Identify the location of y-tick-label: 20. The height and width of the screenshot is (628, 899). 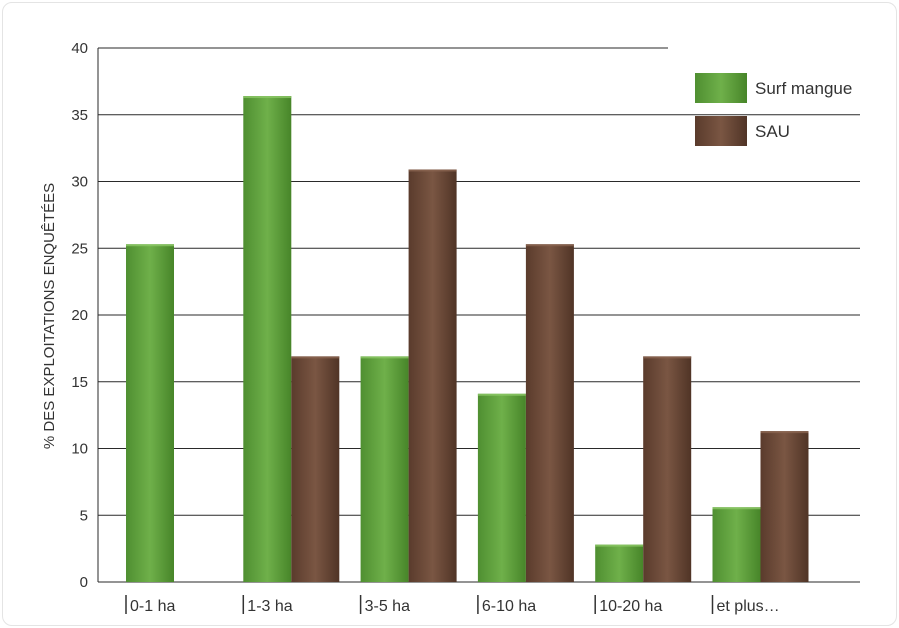
(79, 315).